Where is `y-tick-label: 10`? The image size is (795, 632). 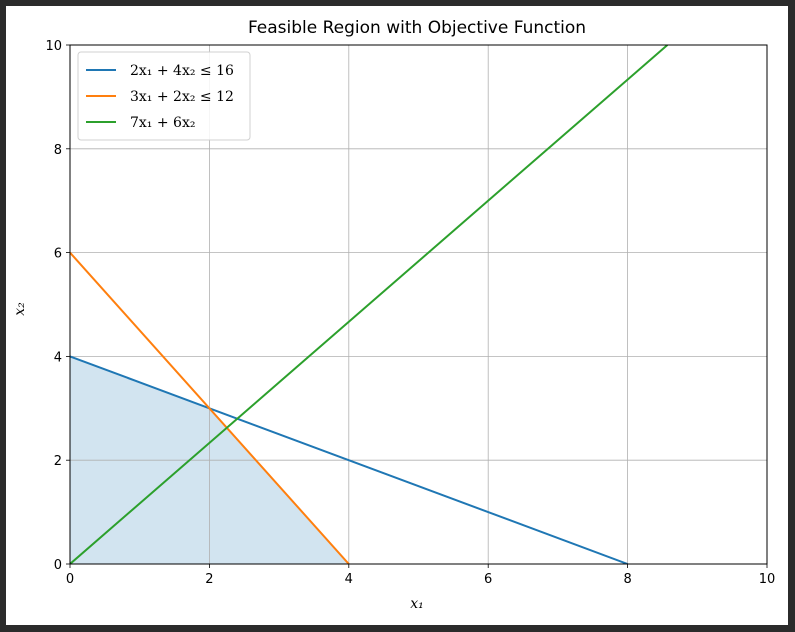 y-tick-label: 10 is located at coordinates (53, 46).